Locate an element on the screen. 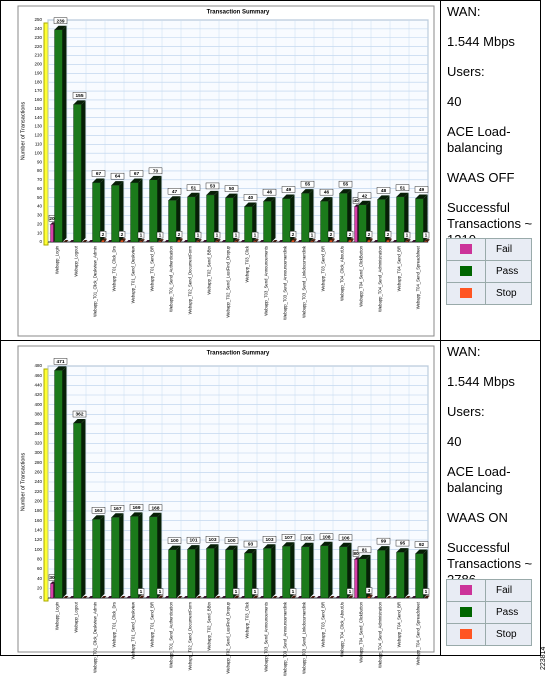  x-tick-label: Webapp_T02_Send_BBtn is located at coordinates (209, 625).